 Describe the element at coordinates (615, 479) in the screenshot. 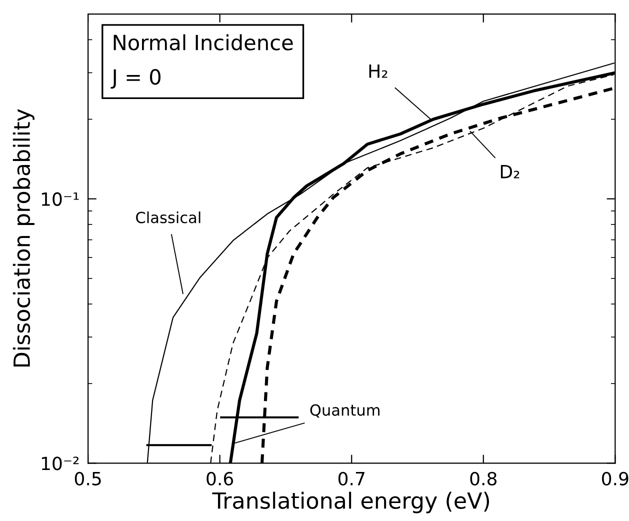

I see `x-tick-label: 0.9` at that location.